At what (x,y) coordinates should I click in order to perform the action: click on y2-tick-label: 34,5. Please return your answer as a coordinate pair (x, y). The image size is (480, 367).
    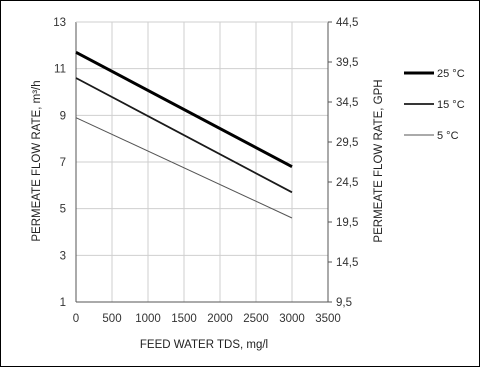
    Looking at the image, I should click on (347, 103).